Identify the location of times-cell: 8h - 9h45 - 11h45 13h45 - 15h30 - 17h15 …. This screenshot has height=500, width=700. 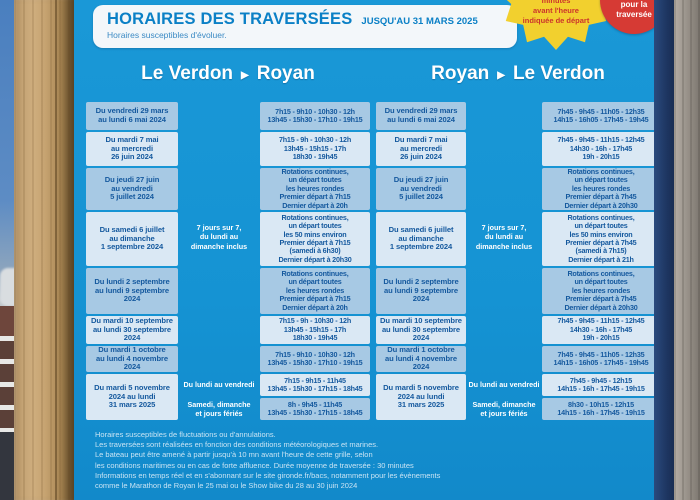
(315, 409).